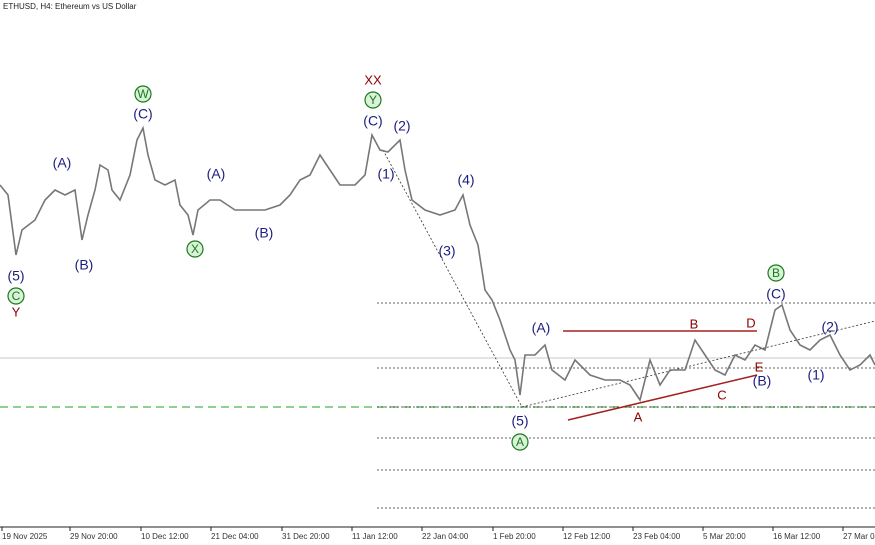 The image size is (875, 545). What do you see at coordinates (724, 536) in the screenshot?
I see `x-tick-label: 5 Mar 20:00` at bounding box center [724, 536].